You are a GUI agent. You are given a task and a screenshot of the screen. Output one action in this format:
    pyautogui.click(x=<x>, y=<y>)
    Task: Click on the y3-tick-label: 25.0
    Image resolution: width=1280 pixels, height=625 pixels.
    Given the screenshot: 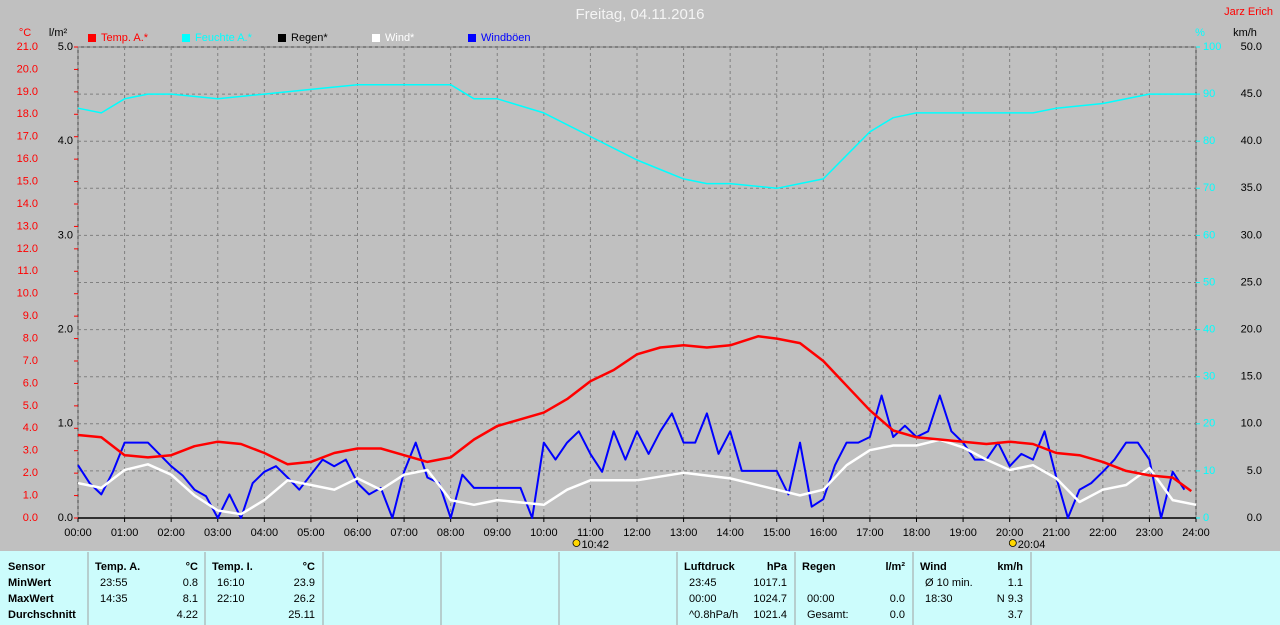 What is the action you would take?
    pyautogui.click(x=1251, y=282)
    